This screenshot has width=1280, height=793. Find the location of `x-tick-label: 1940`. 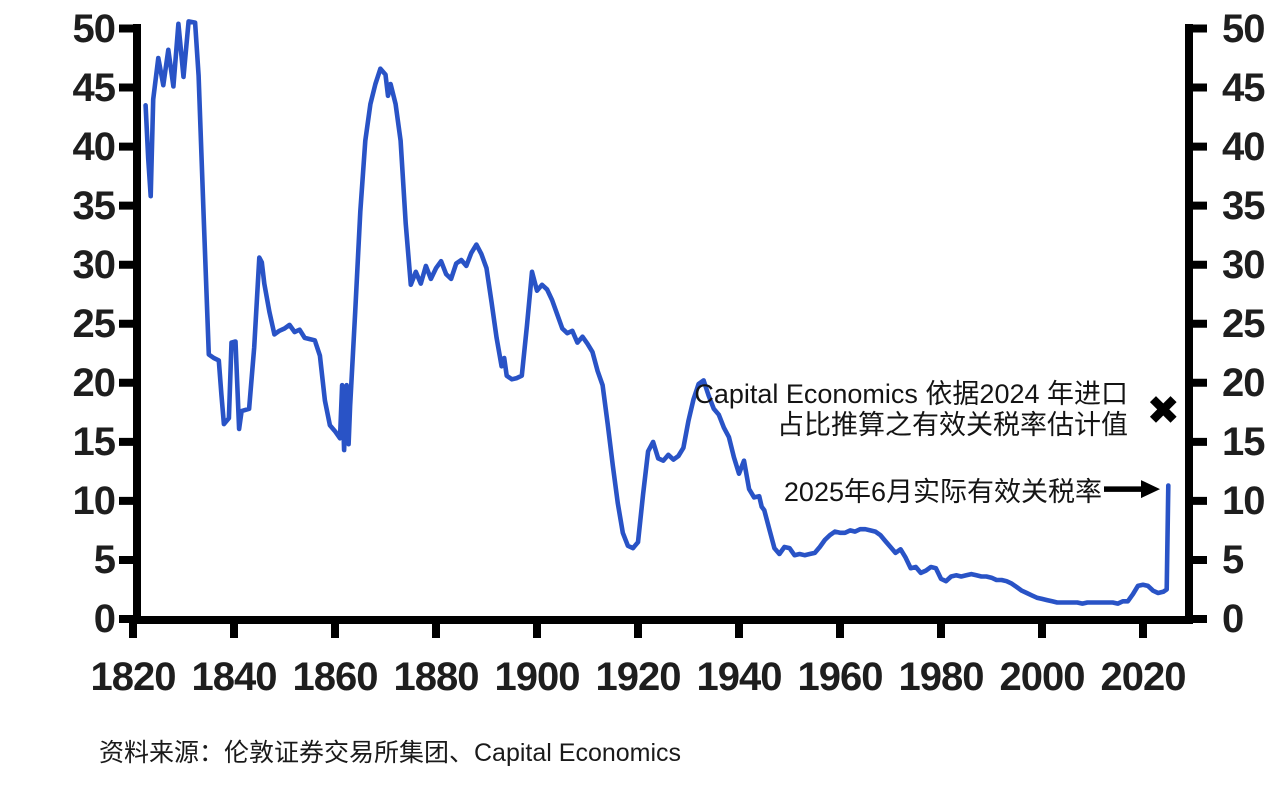

x-tick-label: 1940 is located at coordinates (739, 677).